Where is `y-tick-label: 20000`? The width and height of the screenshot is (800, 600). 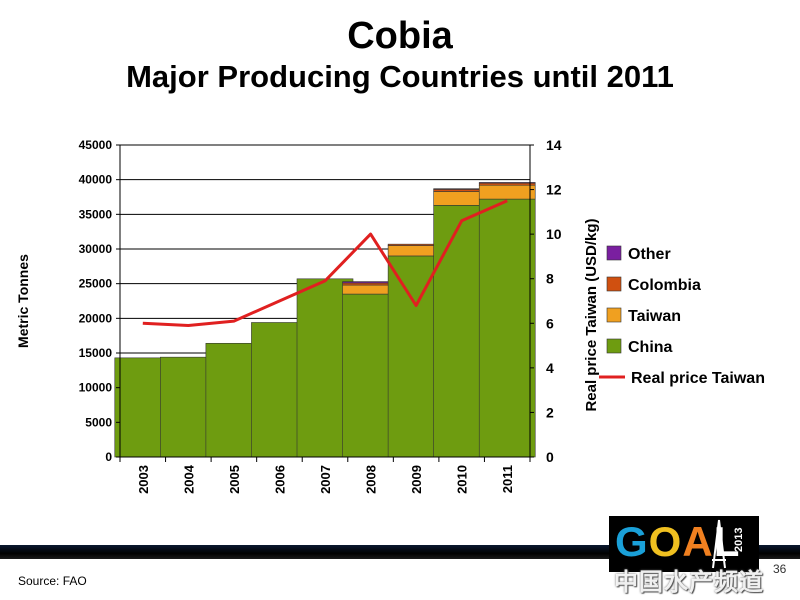
y-tick-label: 20000 is located at coordinates (96, 318).